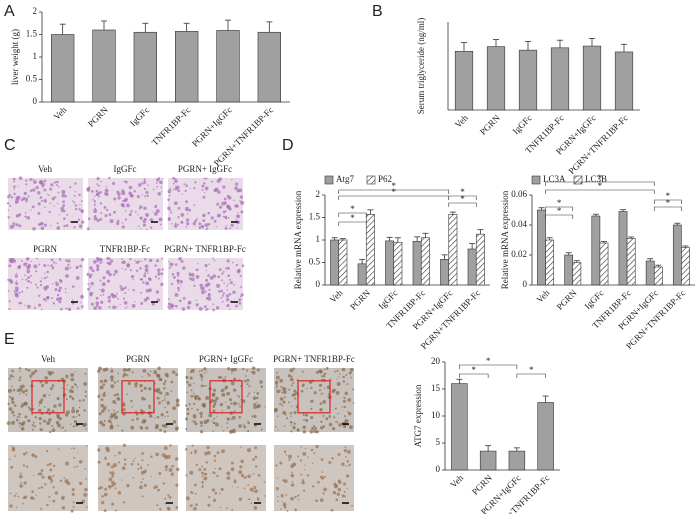 The width and height of the screenshot is (700, 514). Describe the element at coordinates (336, 295) in the screenshot. I see `x-tick-label: Veh` at that location.